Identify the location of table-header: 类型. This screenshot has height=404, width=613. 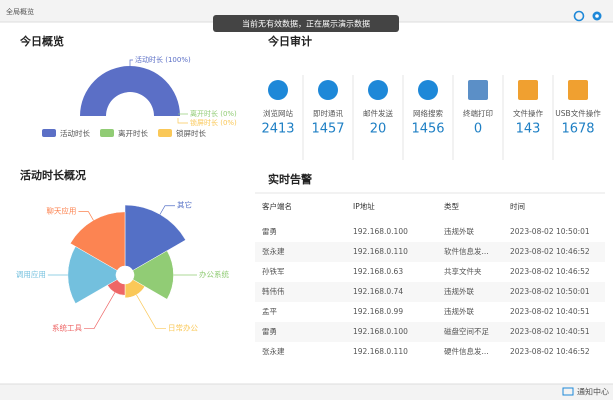
(451, 206).